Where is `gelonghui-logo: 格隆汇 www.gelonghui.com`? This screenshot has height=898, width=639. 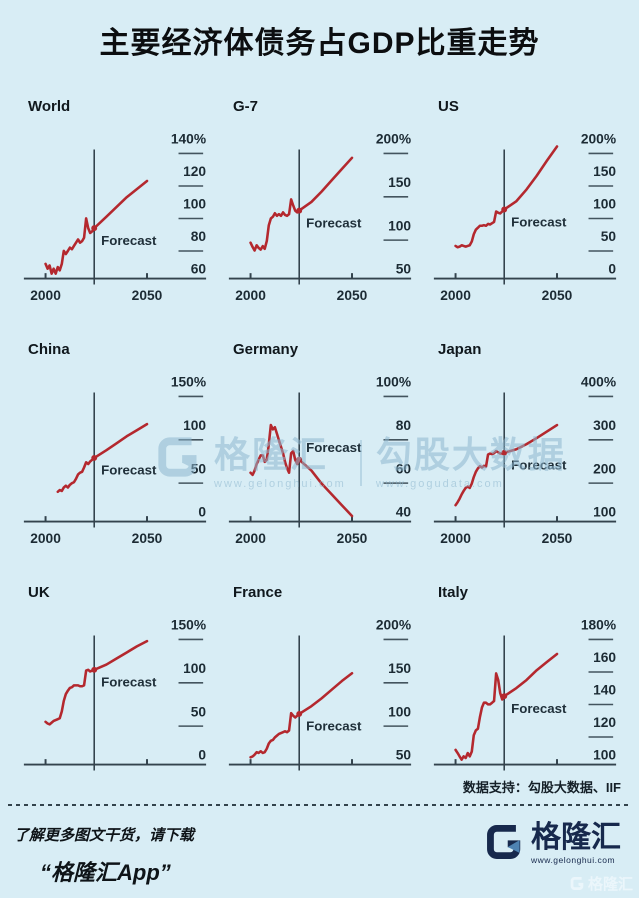
gelonghui-logo: 格隆汇 www.gelonghui.com is located at coordinates (553, 844).